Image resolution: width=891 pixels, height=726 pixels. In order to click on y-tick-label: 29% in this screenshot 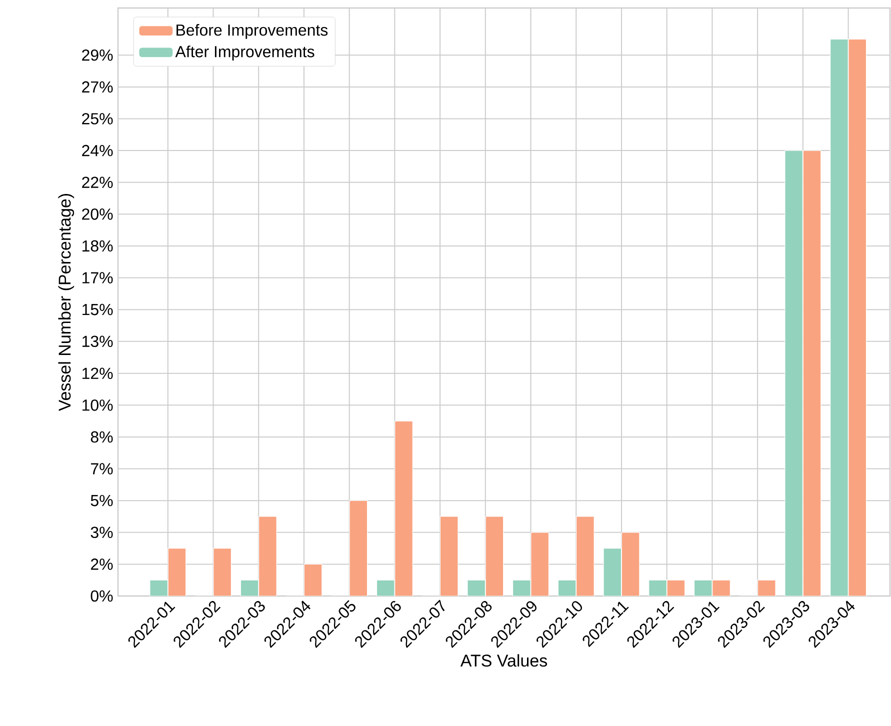, I will do `click(97, 55)`.